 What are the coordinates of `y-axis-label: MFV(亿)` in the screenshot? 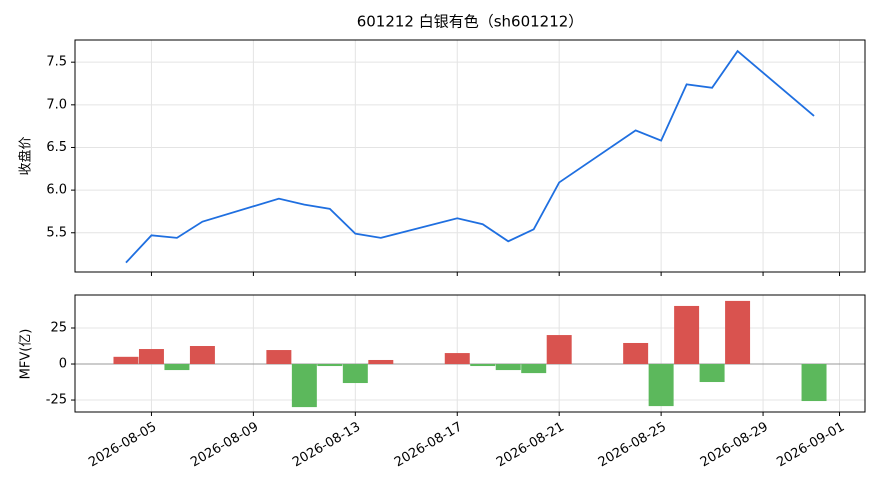 It's located at (26, 354).